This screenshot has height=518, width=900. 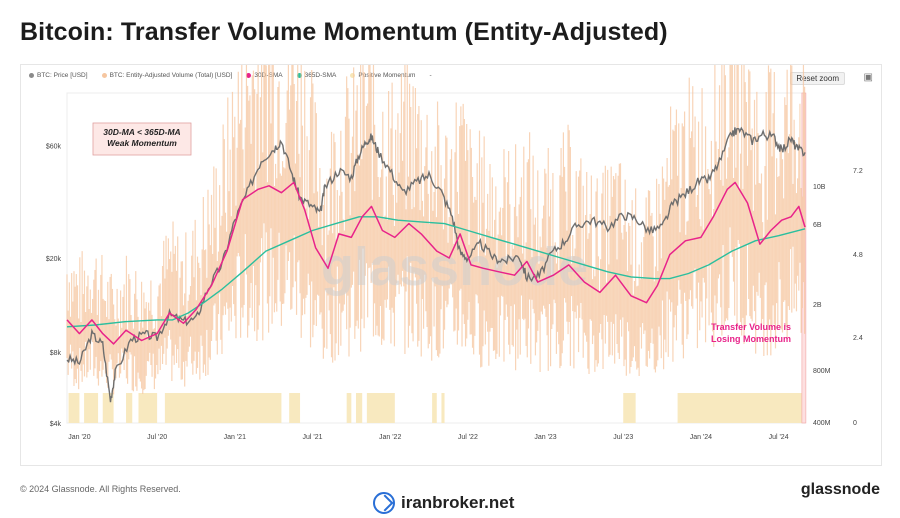 I want to click on annotation-box, so click(x=142, y=139).